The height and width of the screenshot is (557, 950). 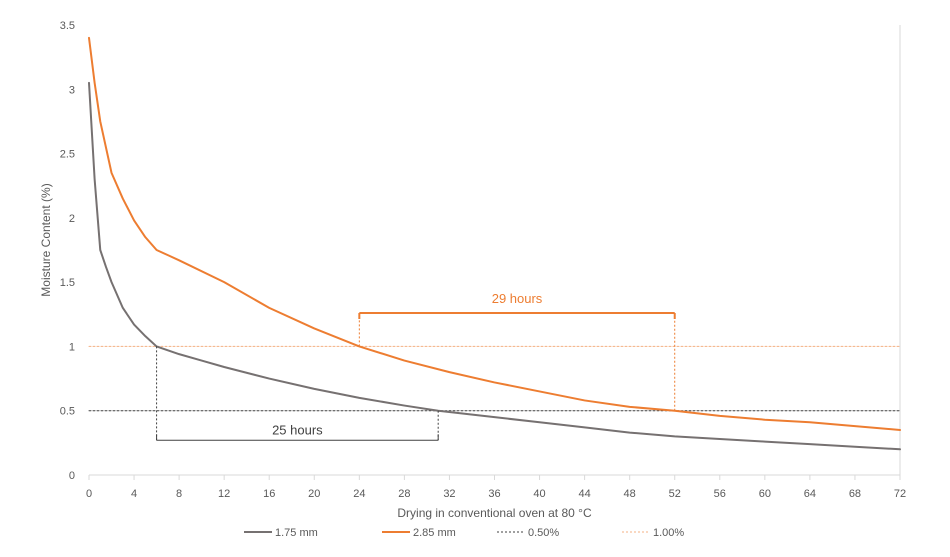 What do you see at coordinates (46, 239) in the screenshot?
I see `y-axis-title: Moisture Content (%)` at bounding box center [46, 239].